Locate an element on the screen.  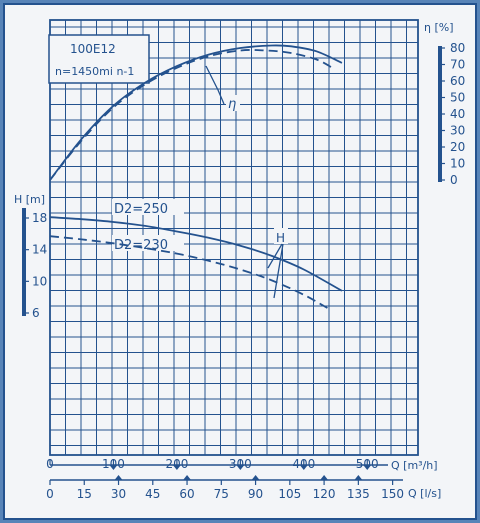
chart-title: 100E12 is located at coordinates (93, 49).